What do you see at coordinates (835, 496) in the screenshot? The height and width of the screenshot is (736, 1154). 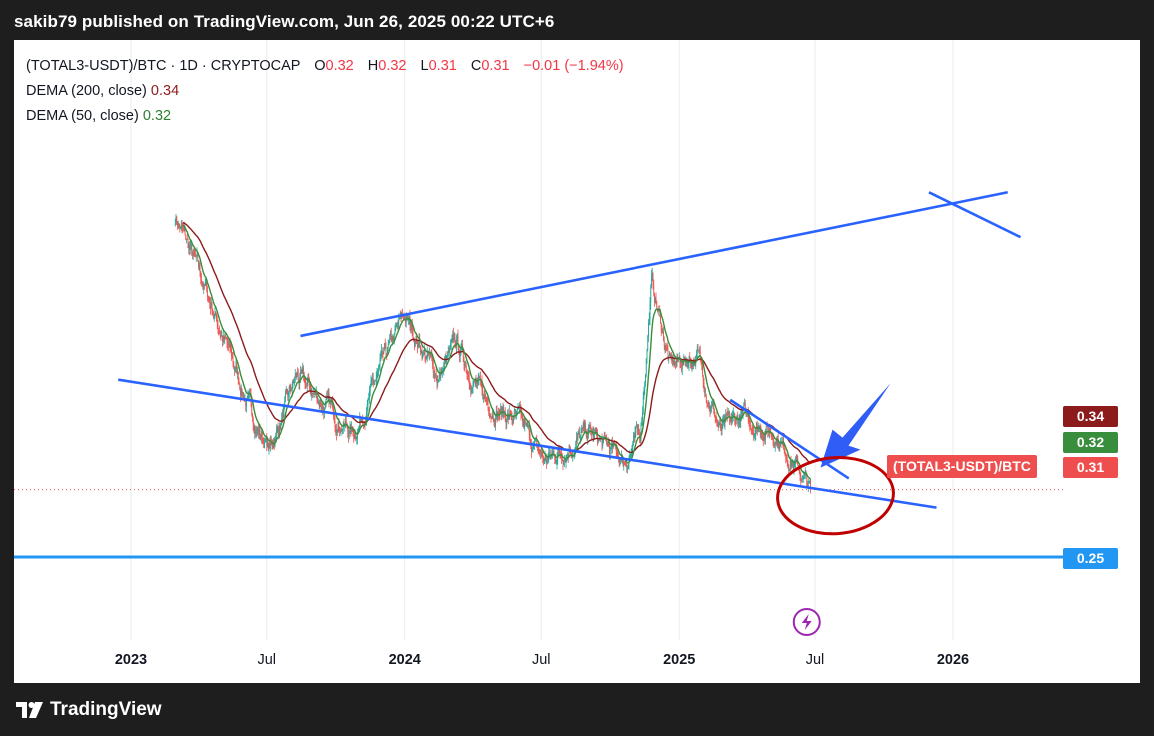 I see `annotation-circle` at bounding box center [835, 496].